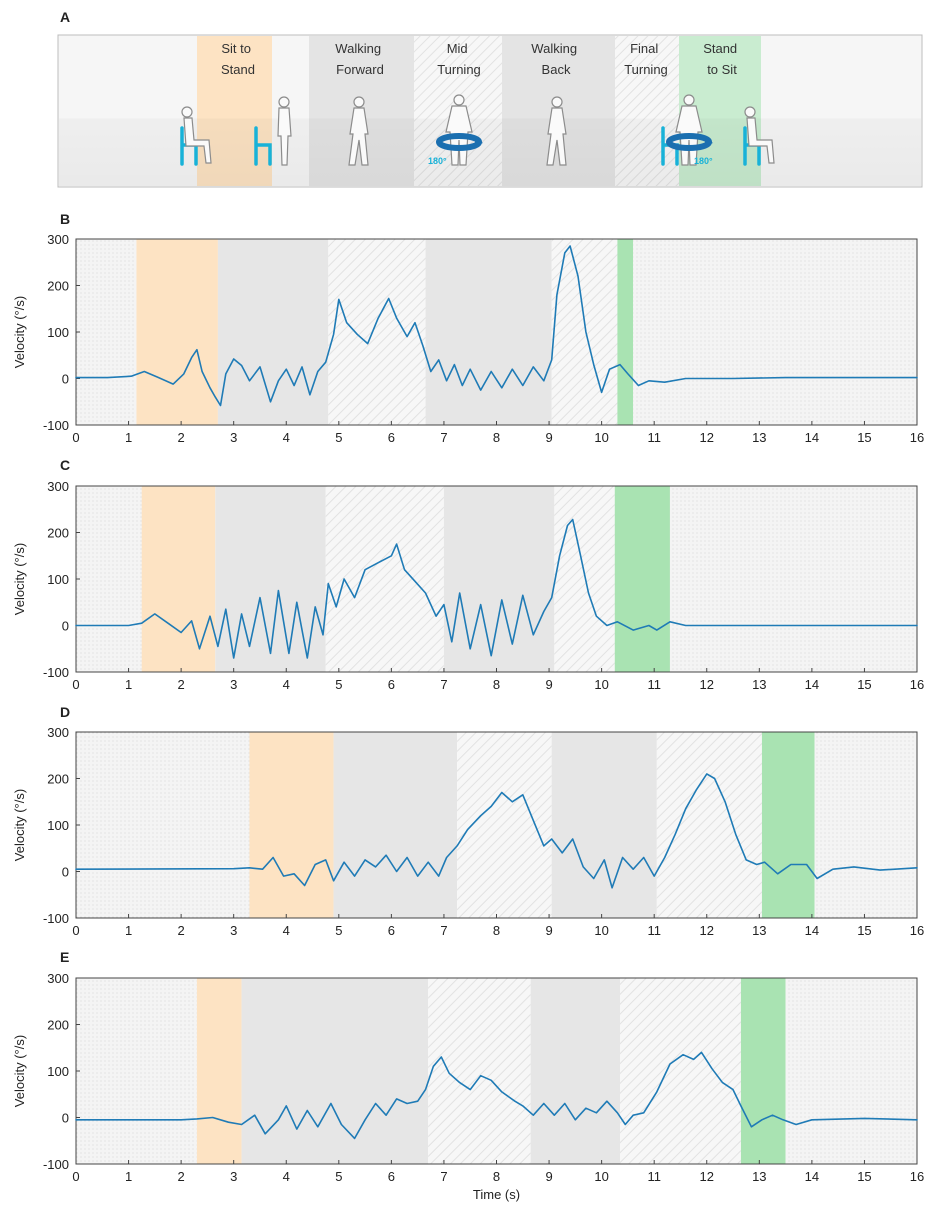 The width and height of the screenshot is (928, 1212). Describe the element at coordinates (812, 684) in the screenshot. I see `x-tick-label: 14` at that location.